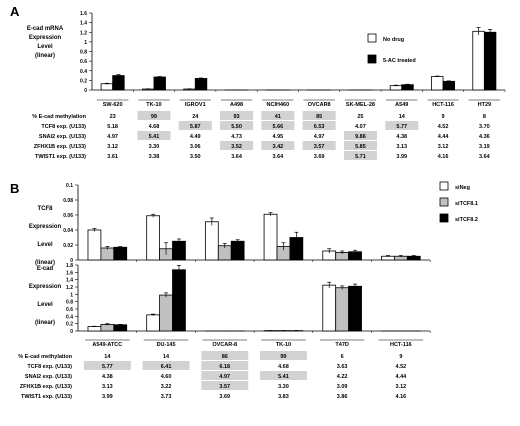  What do you see at coordinates (83, 14) in the screenshot?
I see `a-y-tick-label: 1.6` at bounding box center [83, 14].